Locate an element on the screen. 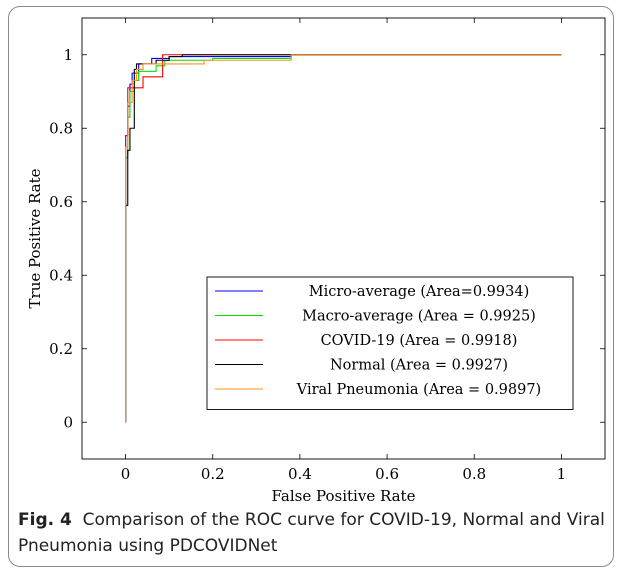 Image resolution: width=624 pixels, height=575 pixels. legend-entry: COVID-19 (Area = 0.9918) is located at coordinates (419, 341).